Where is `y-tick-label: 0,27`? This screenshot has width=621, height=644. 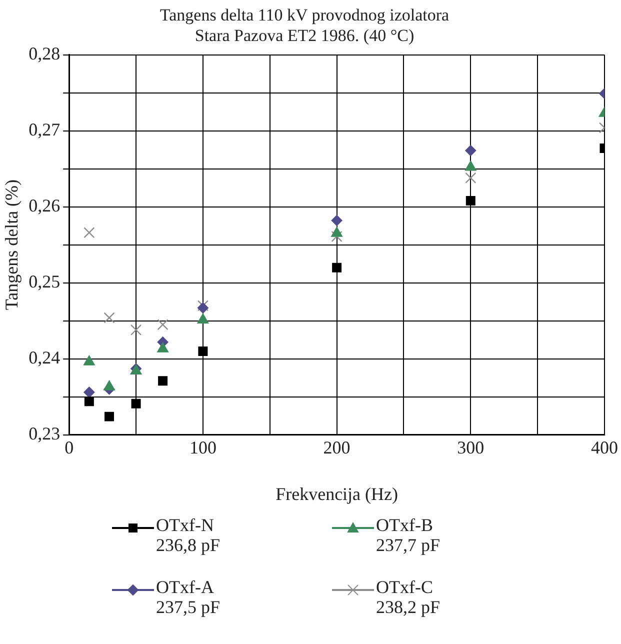
y-tick-label: 0,27 is located at coordinates (44, 130).